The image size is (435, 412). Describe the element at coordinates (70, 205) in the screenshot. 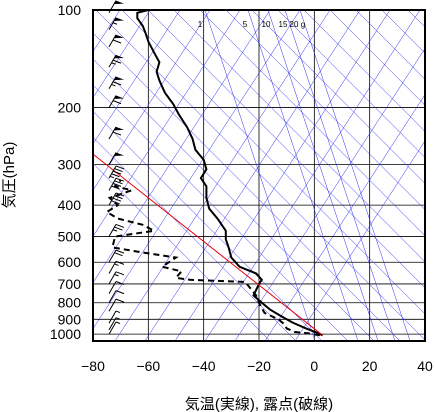

I see `y-tick-label: 400` at that location.